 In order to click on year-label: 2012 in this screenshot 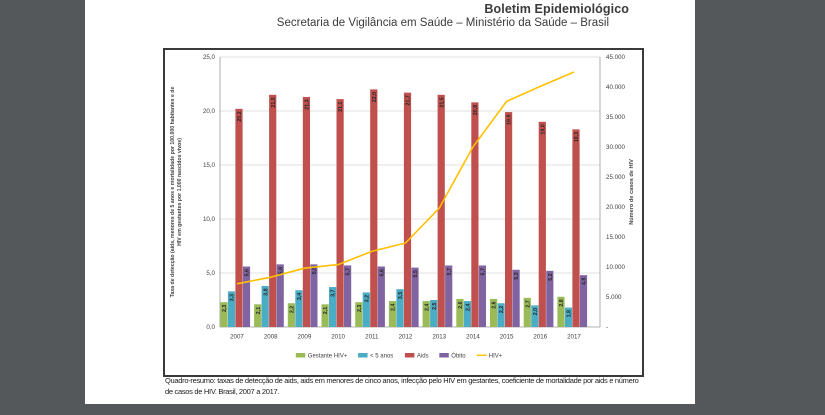, I will do `click(406, 337)`.